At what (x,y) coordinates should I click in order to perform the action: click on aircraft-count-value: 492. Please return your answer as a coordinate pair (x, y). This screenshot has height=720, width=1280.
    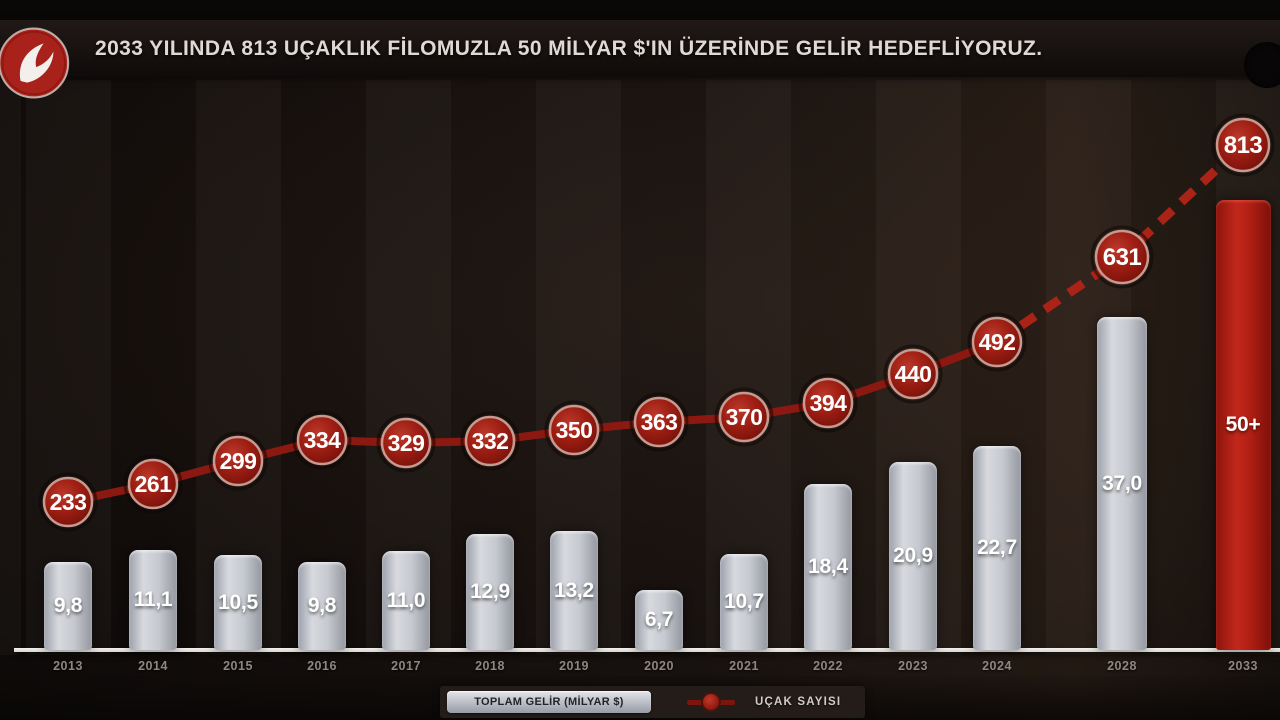
    Looking at the image, I should click on (997, 342).